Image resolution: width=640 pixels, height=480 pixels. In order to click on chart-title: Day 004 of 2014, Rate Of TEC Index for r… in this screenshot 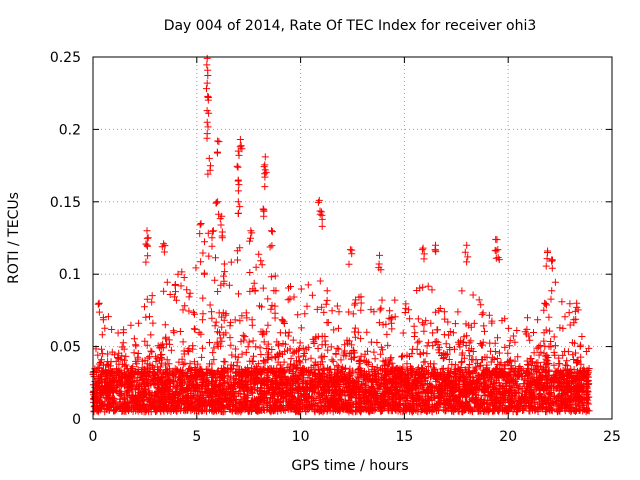, I will do `click(350, 26)`.